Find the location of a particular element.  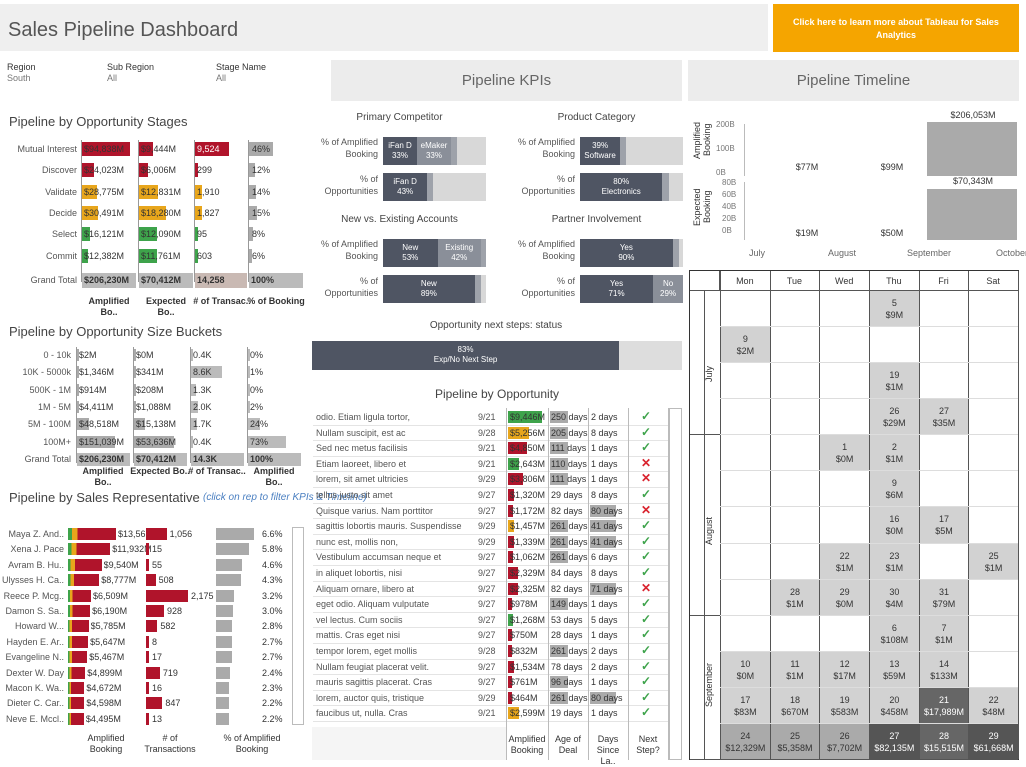

rep-name: Maya Z. And.. is located at coordinates (36, 534).